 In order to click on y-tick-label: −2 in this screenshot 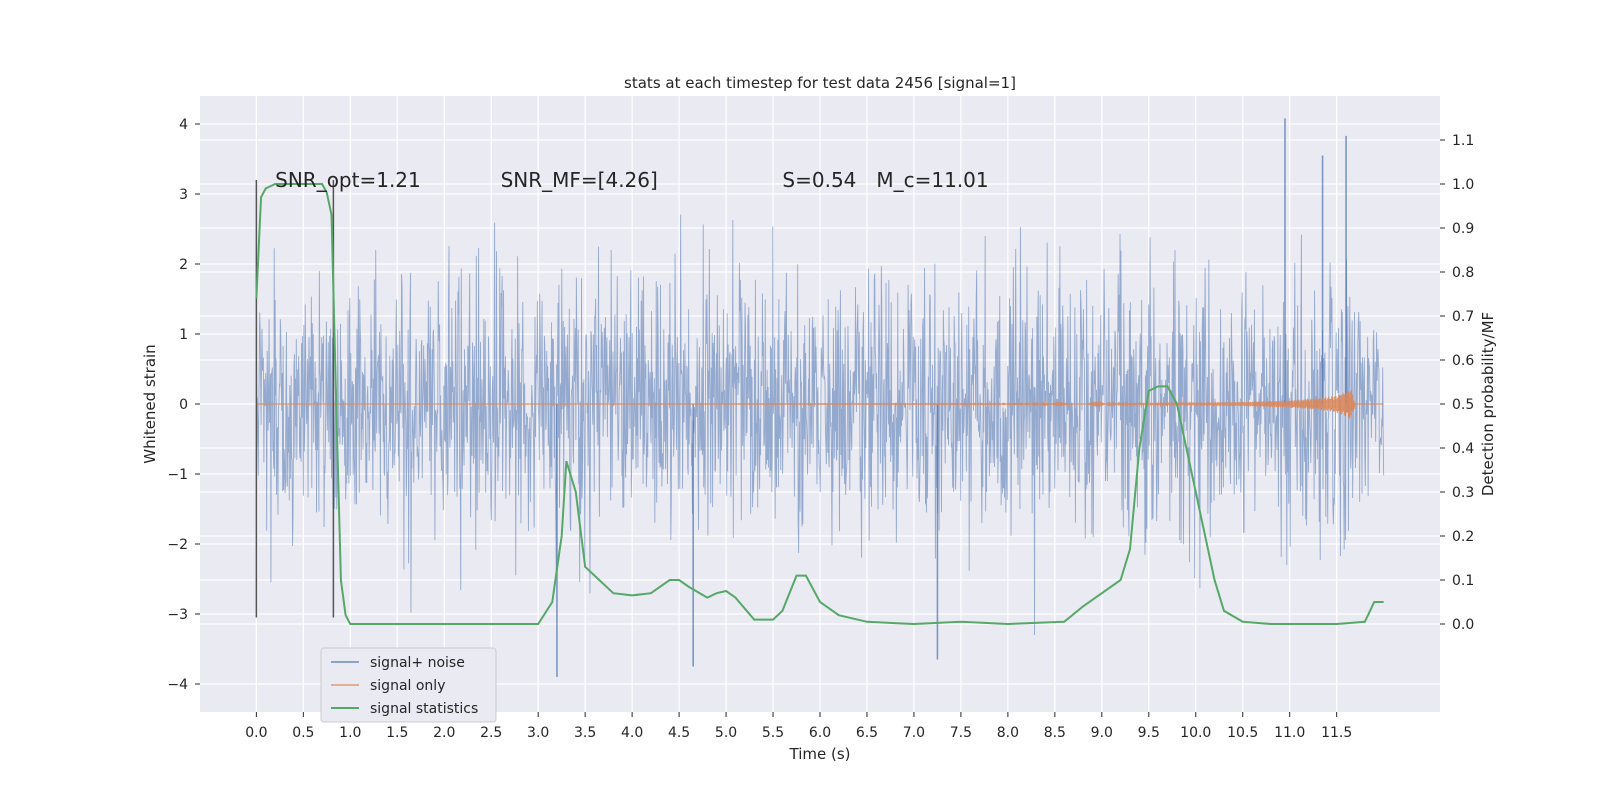, I will do `click(177, 545)`.